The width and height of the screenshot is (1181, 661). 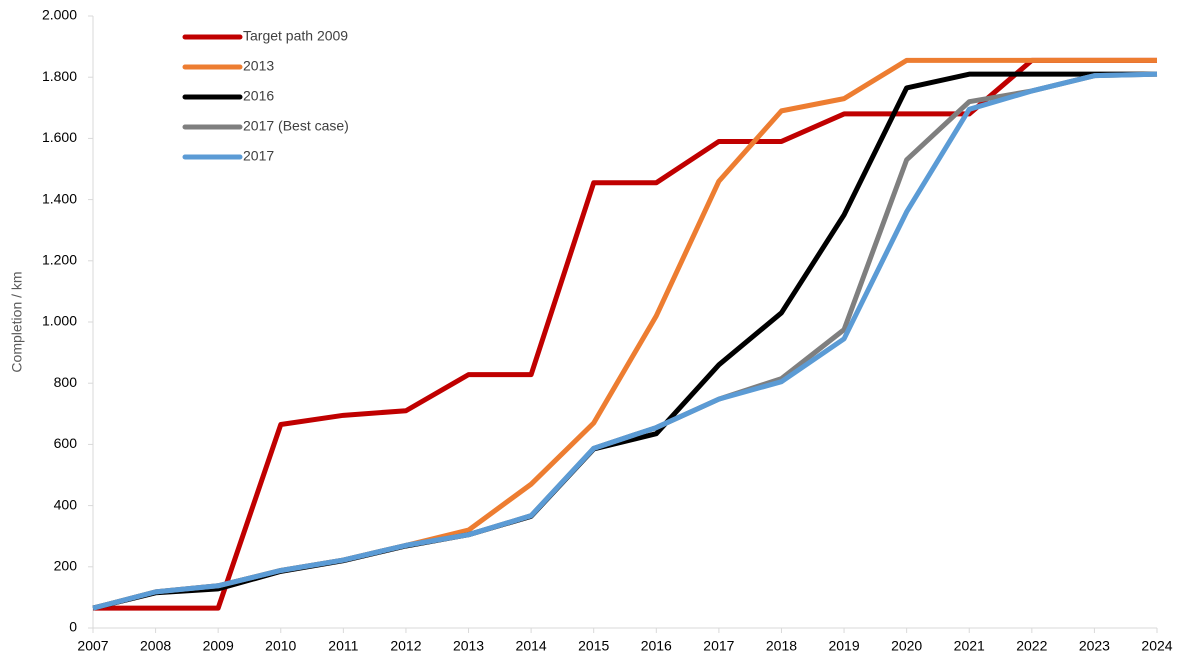 What do you see at coordinates (1031, 646) in the screenshot?
I see `x-tick-label: 2022` at bounding box center [1031, 646].